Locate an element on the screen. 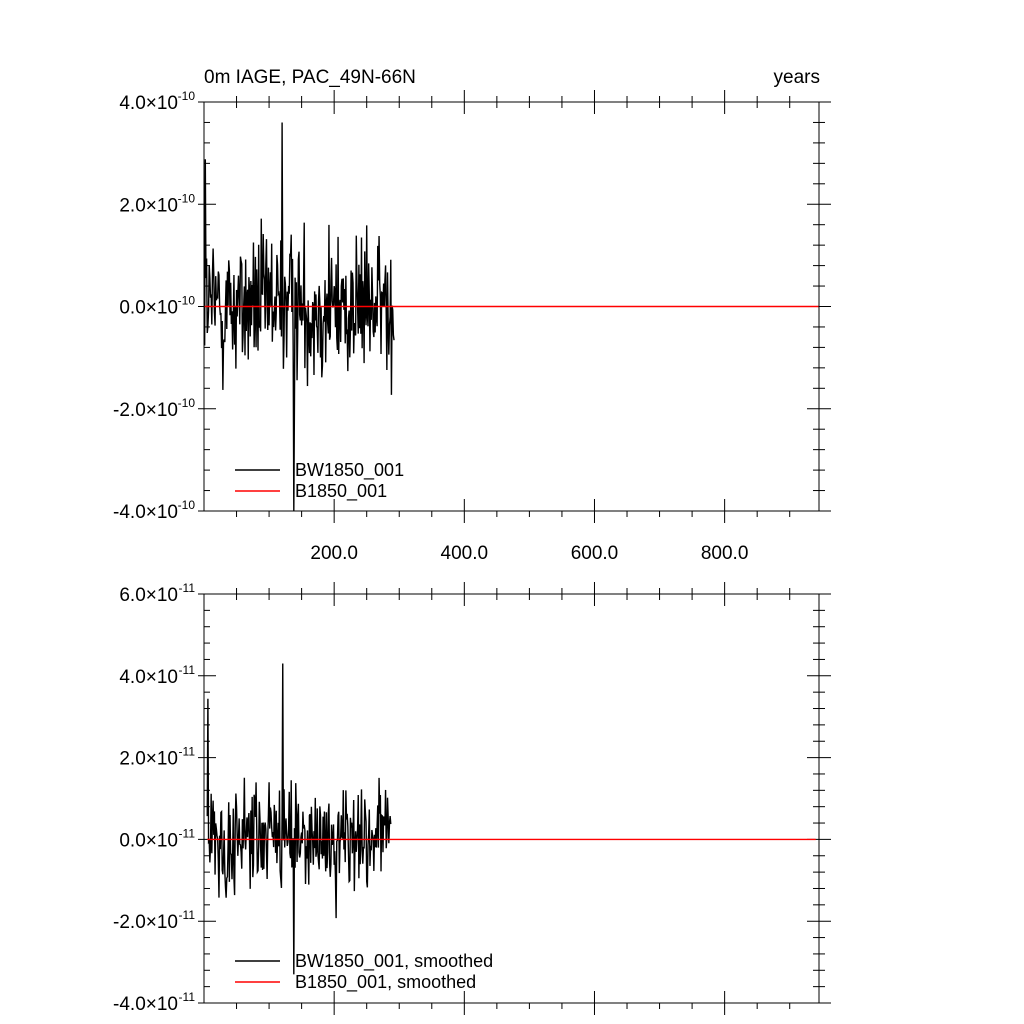  bottom-y-tick-label: 6.0×10 is located at coordinates (148, 595).